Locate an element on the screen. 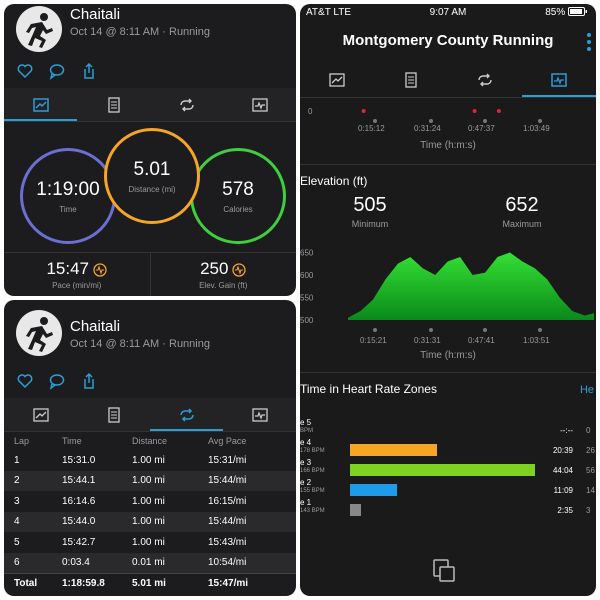 The height and width of the screenshot is (600, 600). header-distance: Distance is located at coordinates (150, 441).